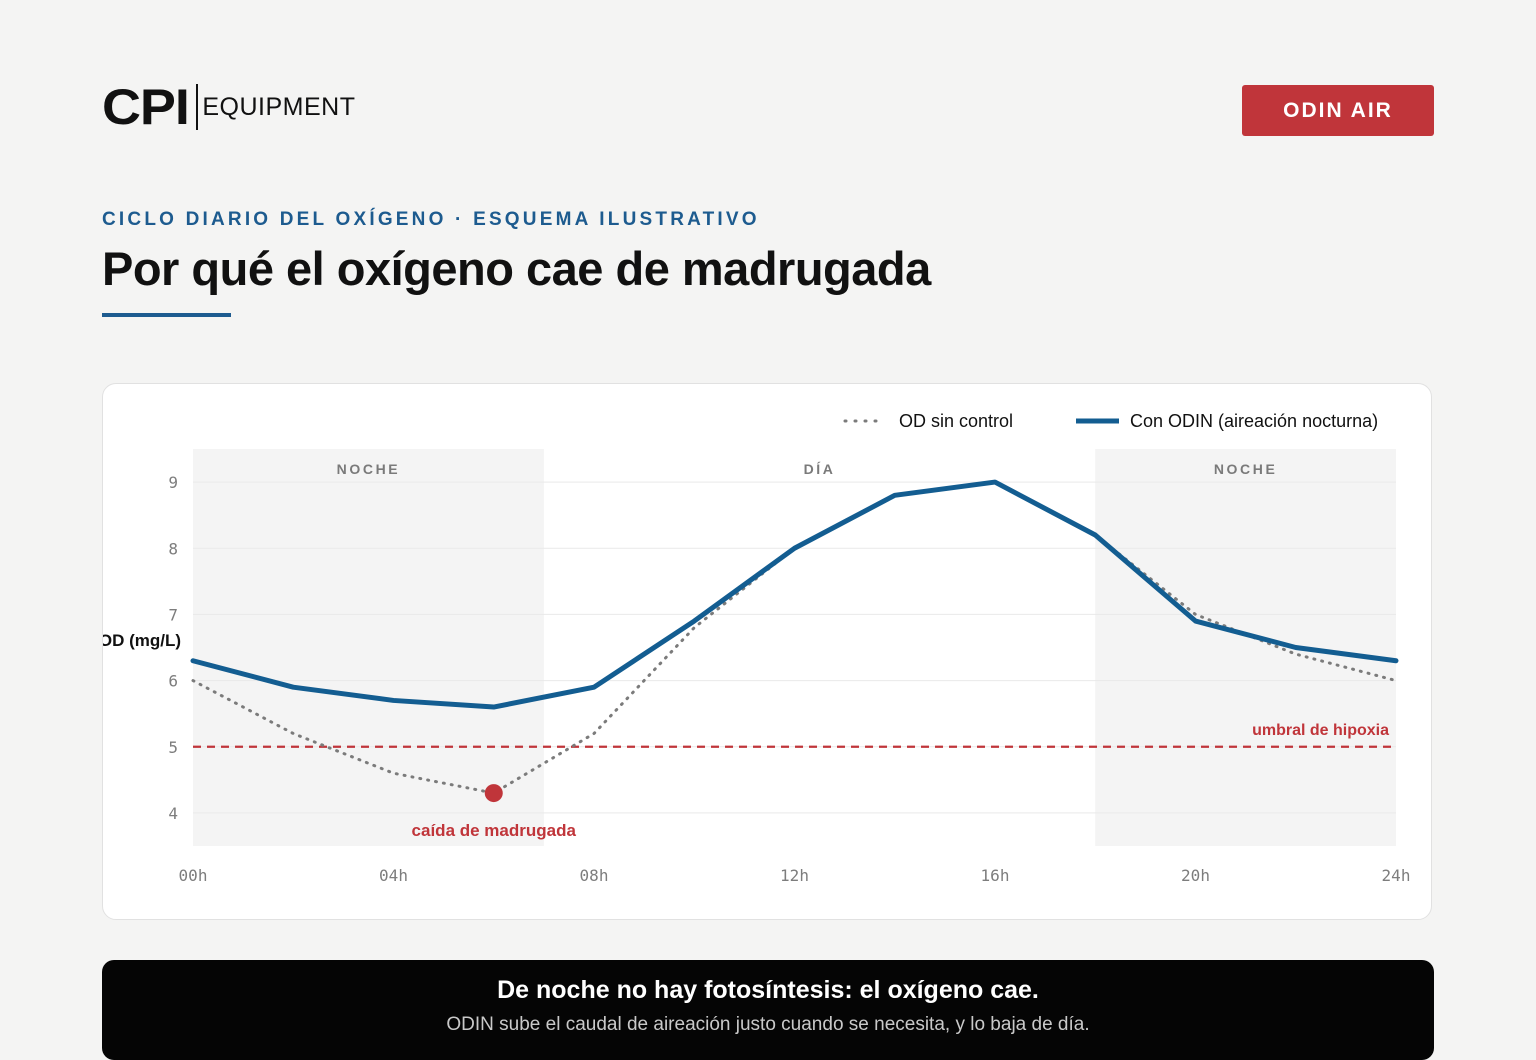  I want to click on annotation-label-0: caída de madrugada, so click(494, 830).